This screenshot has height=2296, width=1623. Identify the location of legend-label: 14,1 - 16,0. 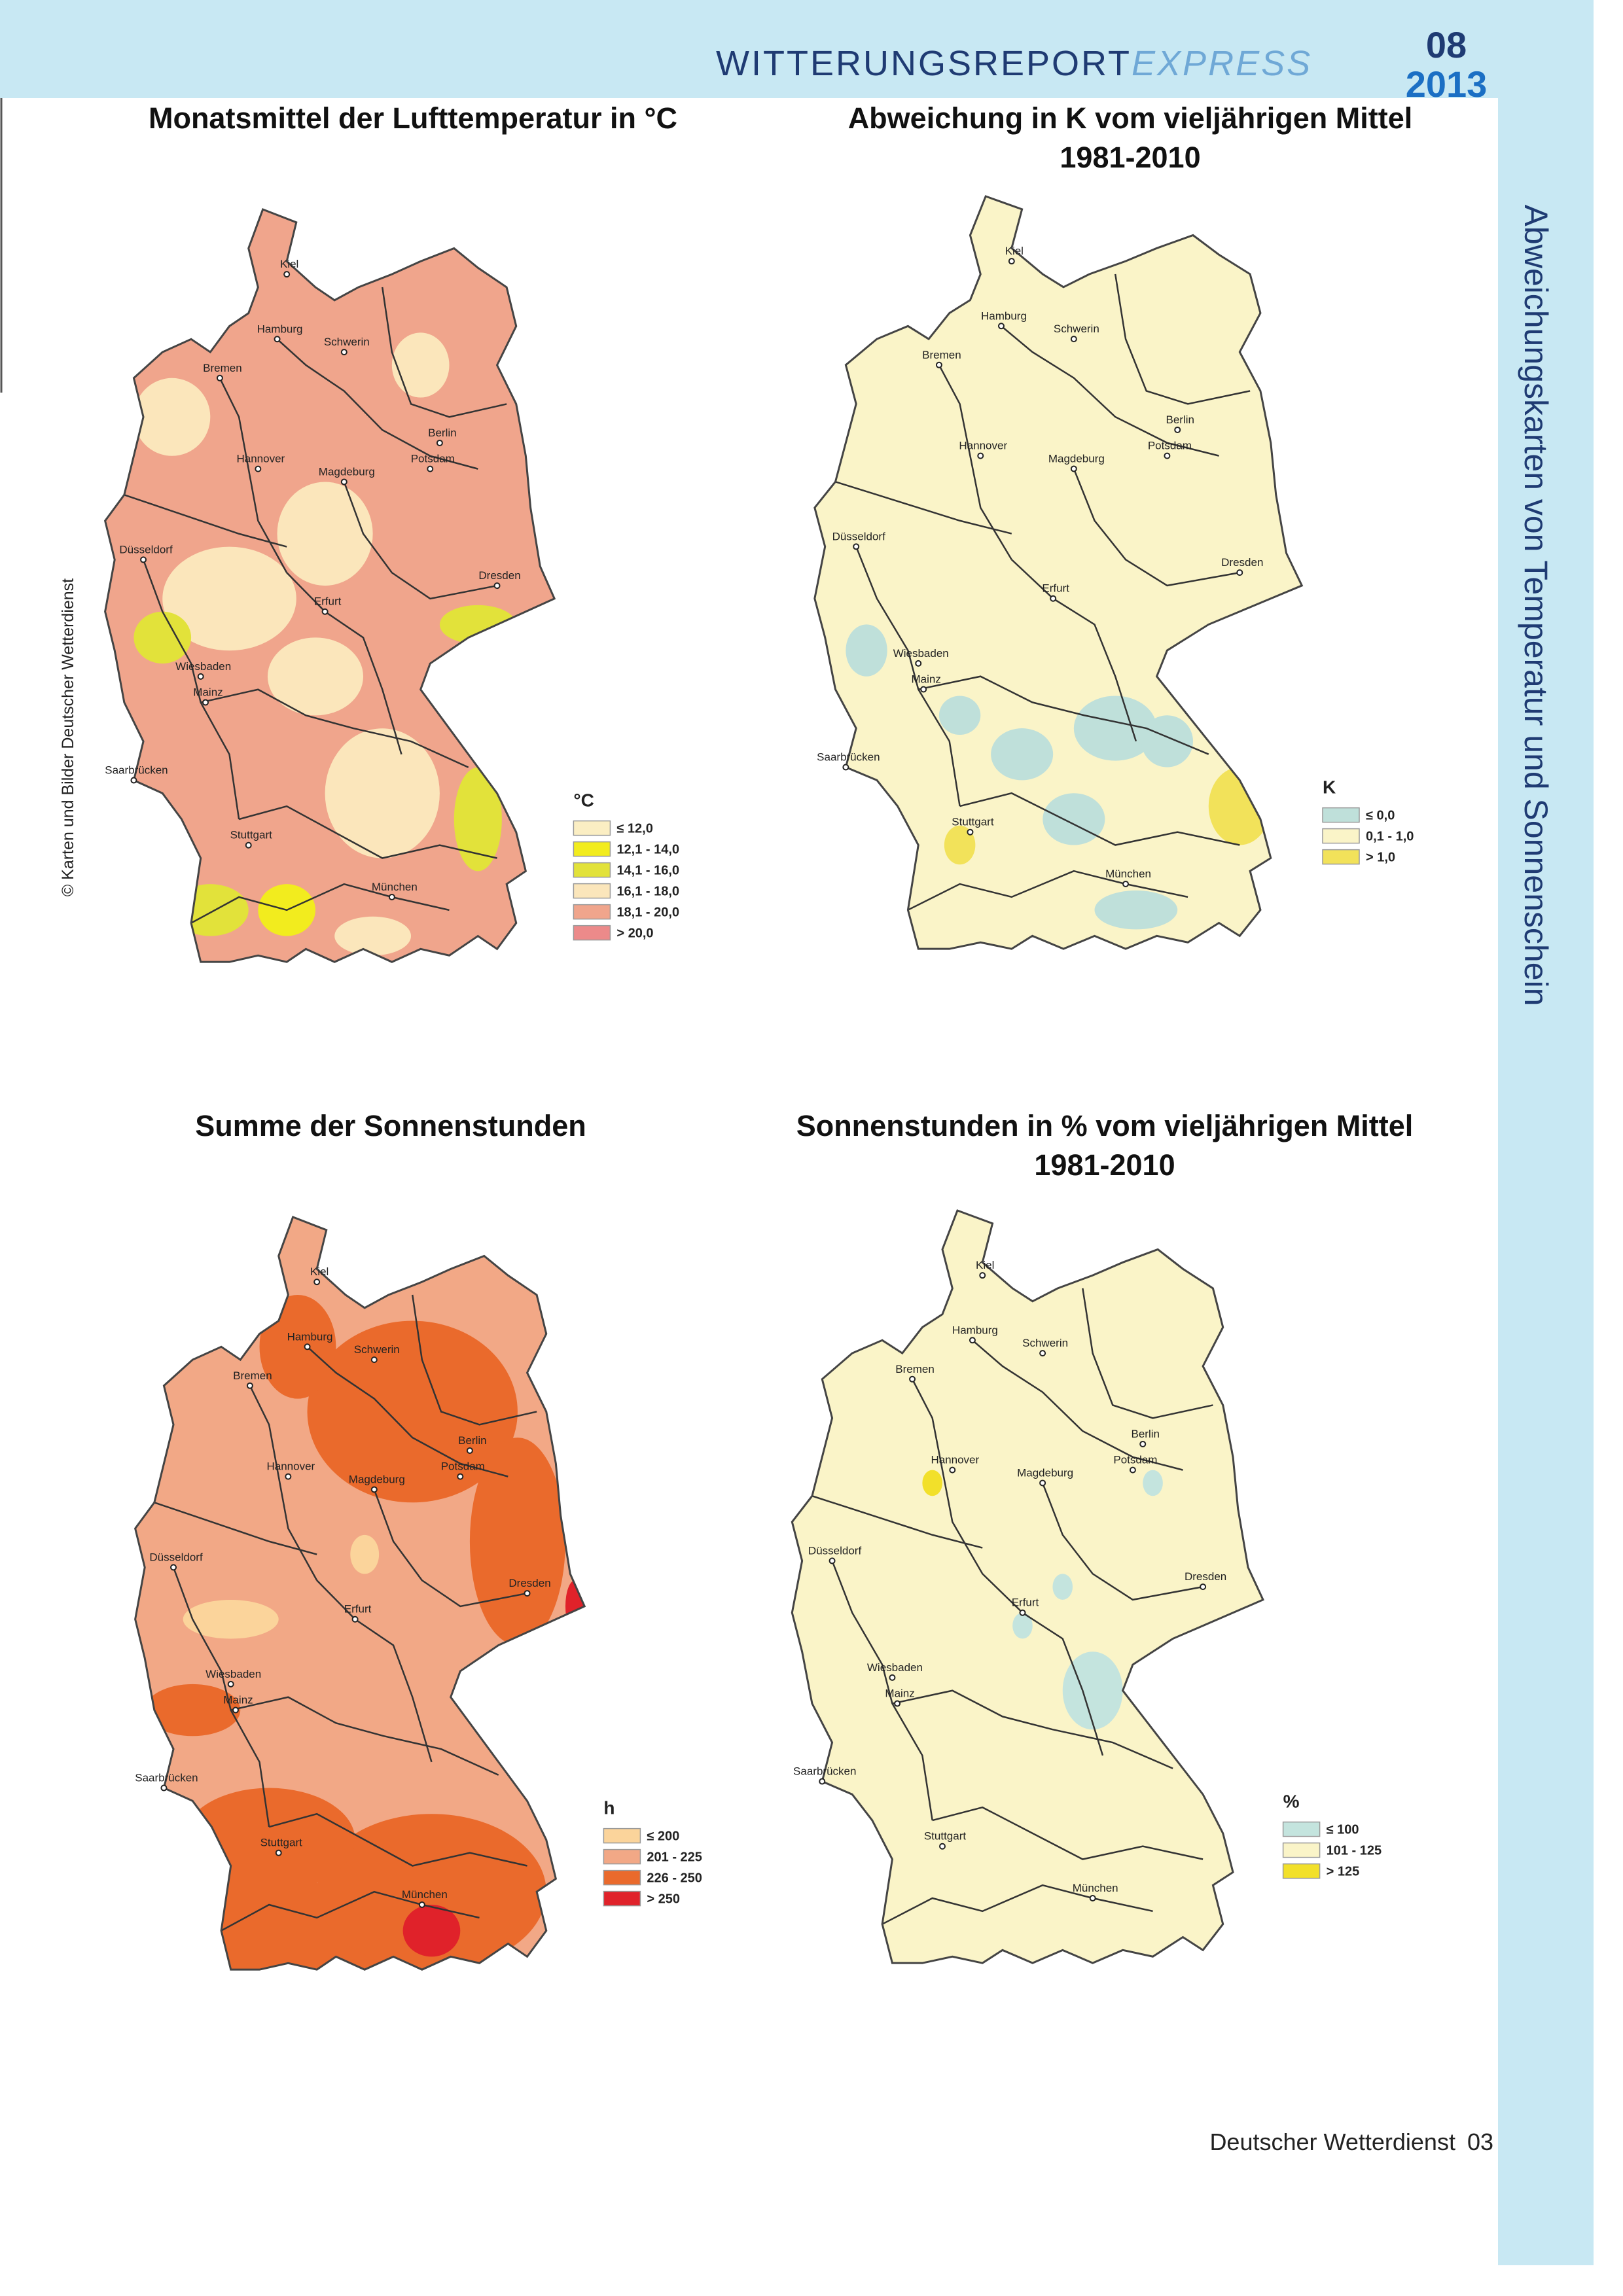
(647, 871).